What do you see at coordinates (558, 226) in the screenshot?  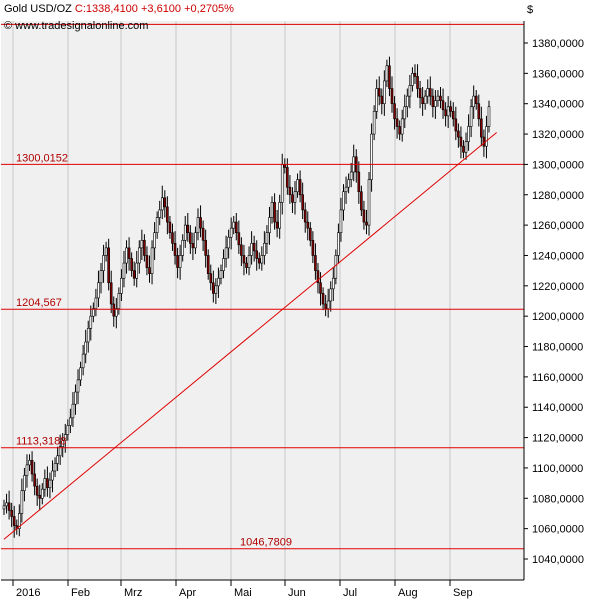 I see `y-tick-label: 1260,0000` at bounding box center [558, 226].